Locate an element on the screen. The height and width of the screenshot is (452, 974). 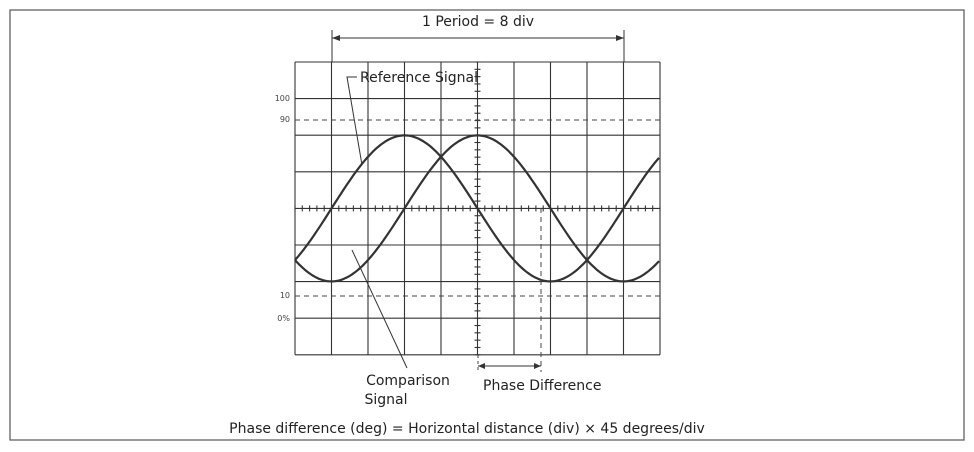
scale-label: 100 is located at coordinates (282, 98).